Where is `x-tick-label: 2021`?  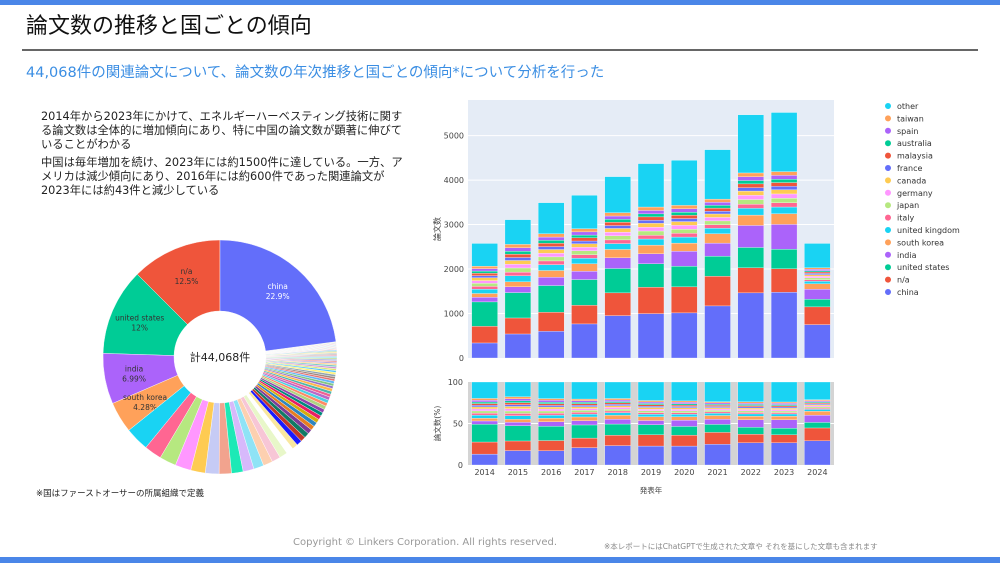 x-tick-label: 2021 is located at coordinates (717, 472).